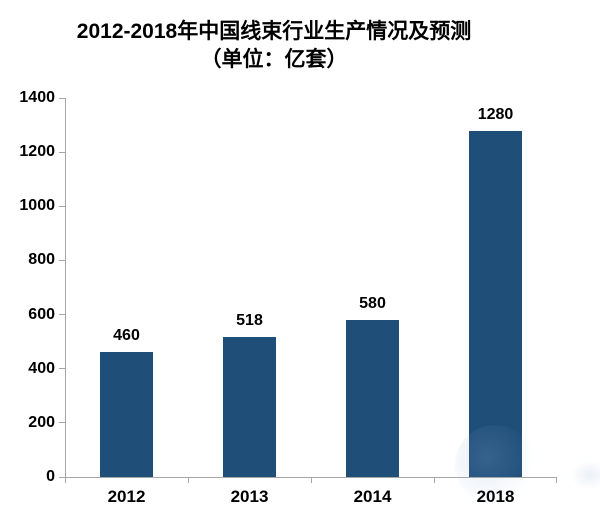 The width and height of the screenshot is (600, 517). I want to click on bar-value-label: 518, so click(249, 320).